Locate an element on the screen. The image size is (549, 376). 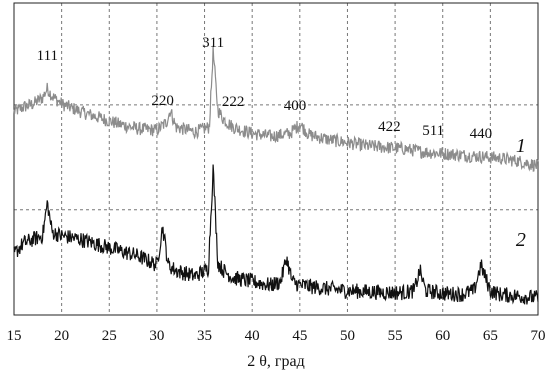
peak-label-311: 311 is located at coordinates (213, 43).